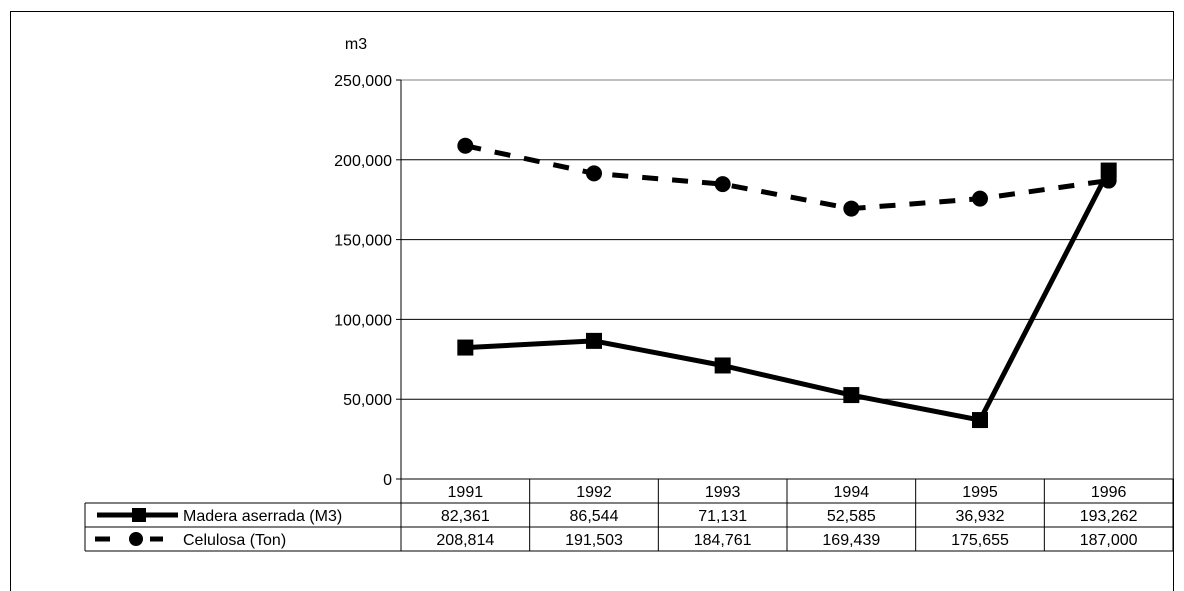 The height and width of the screenshot is (591, 1184). What do you see at coordinates (1109, 516) in the screenshot?
I see `table-value-cell: 193,262` at bounding box center [1109, 516].